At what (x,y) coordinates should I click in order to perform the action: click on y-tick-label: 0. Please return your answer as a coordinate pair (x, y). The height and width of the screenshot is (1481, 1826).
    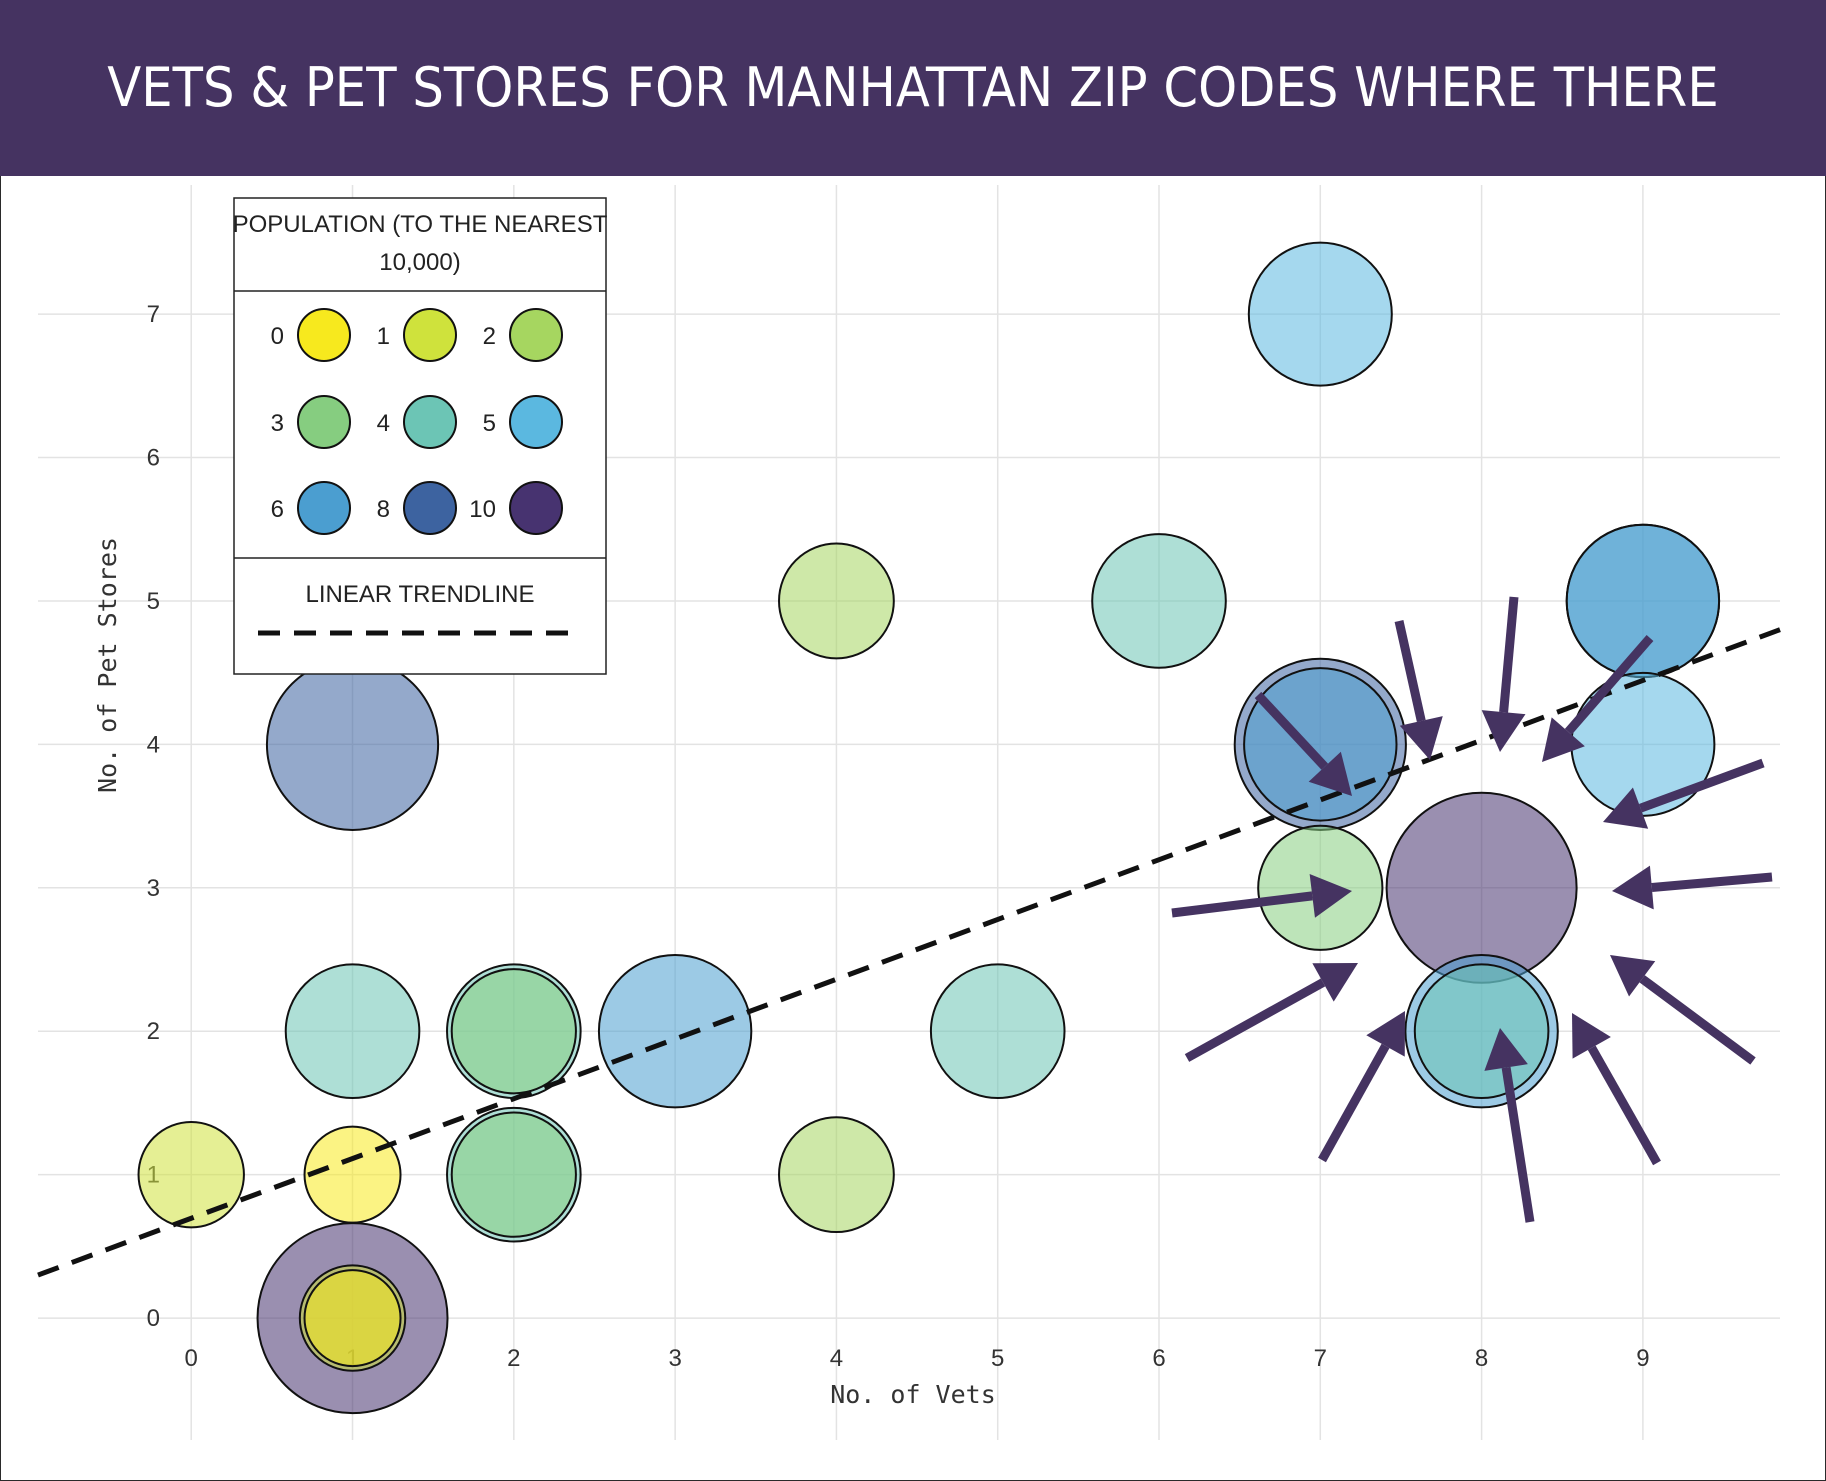
    Looking at the image, I should click on (153, 1318).